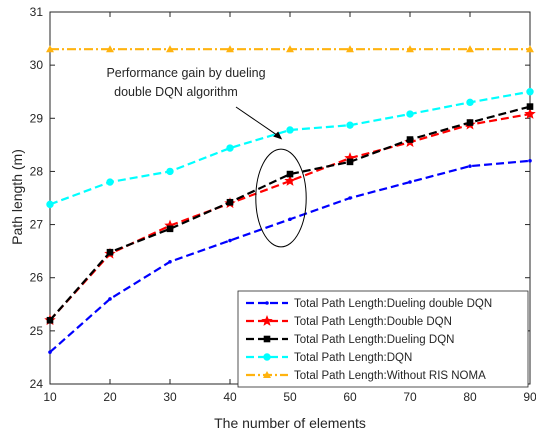  Describe the element at coordinates (37, 278) in the screenshot. I see `y-tick-label: 26` at that location.